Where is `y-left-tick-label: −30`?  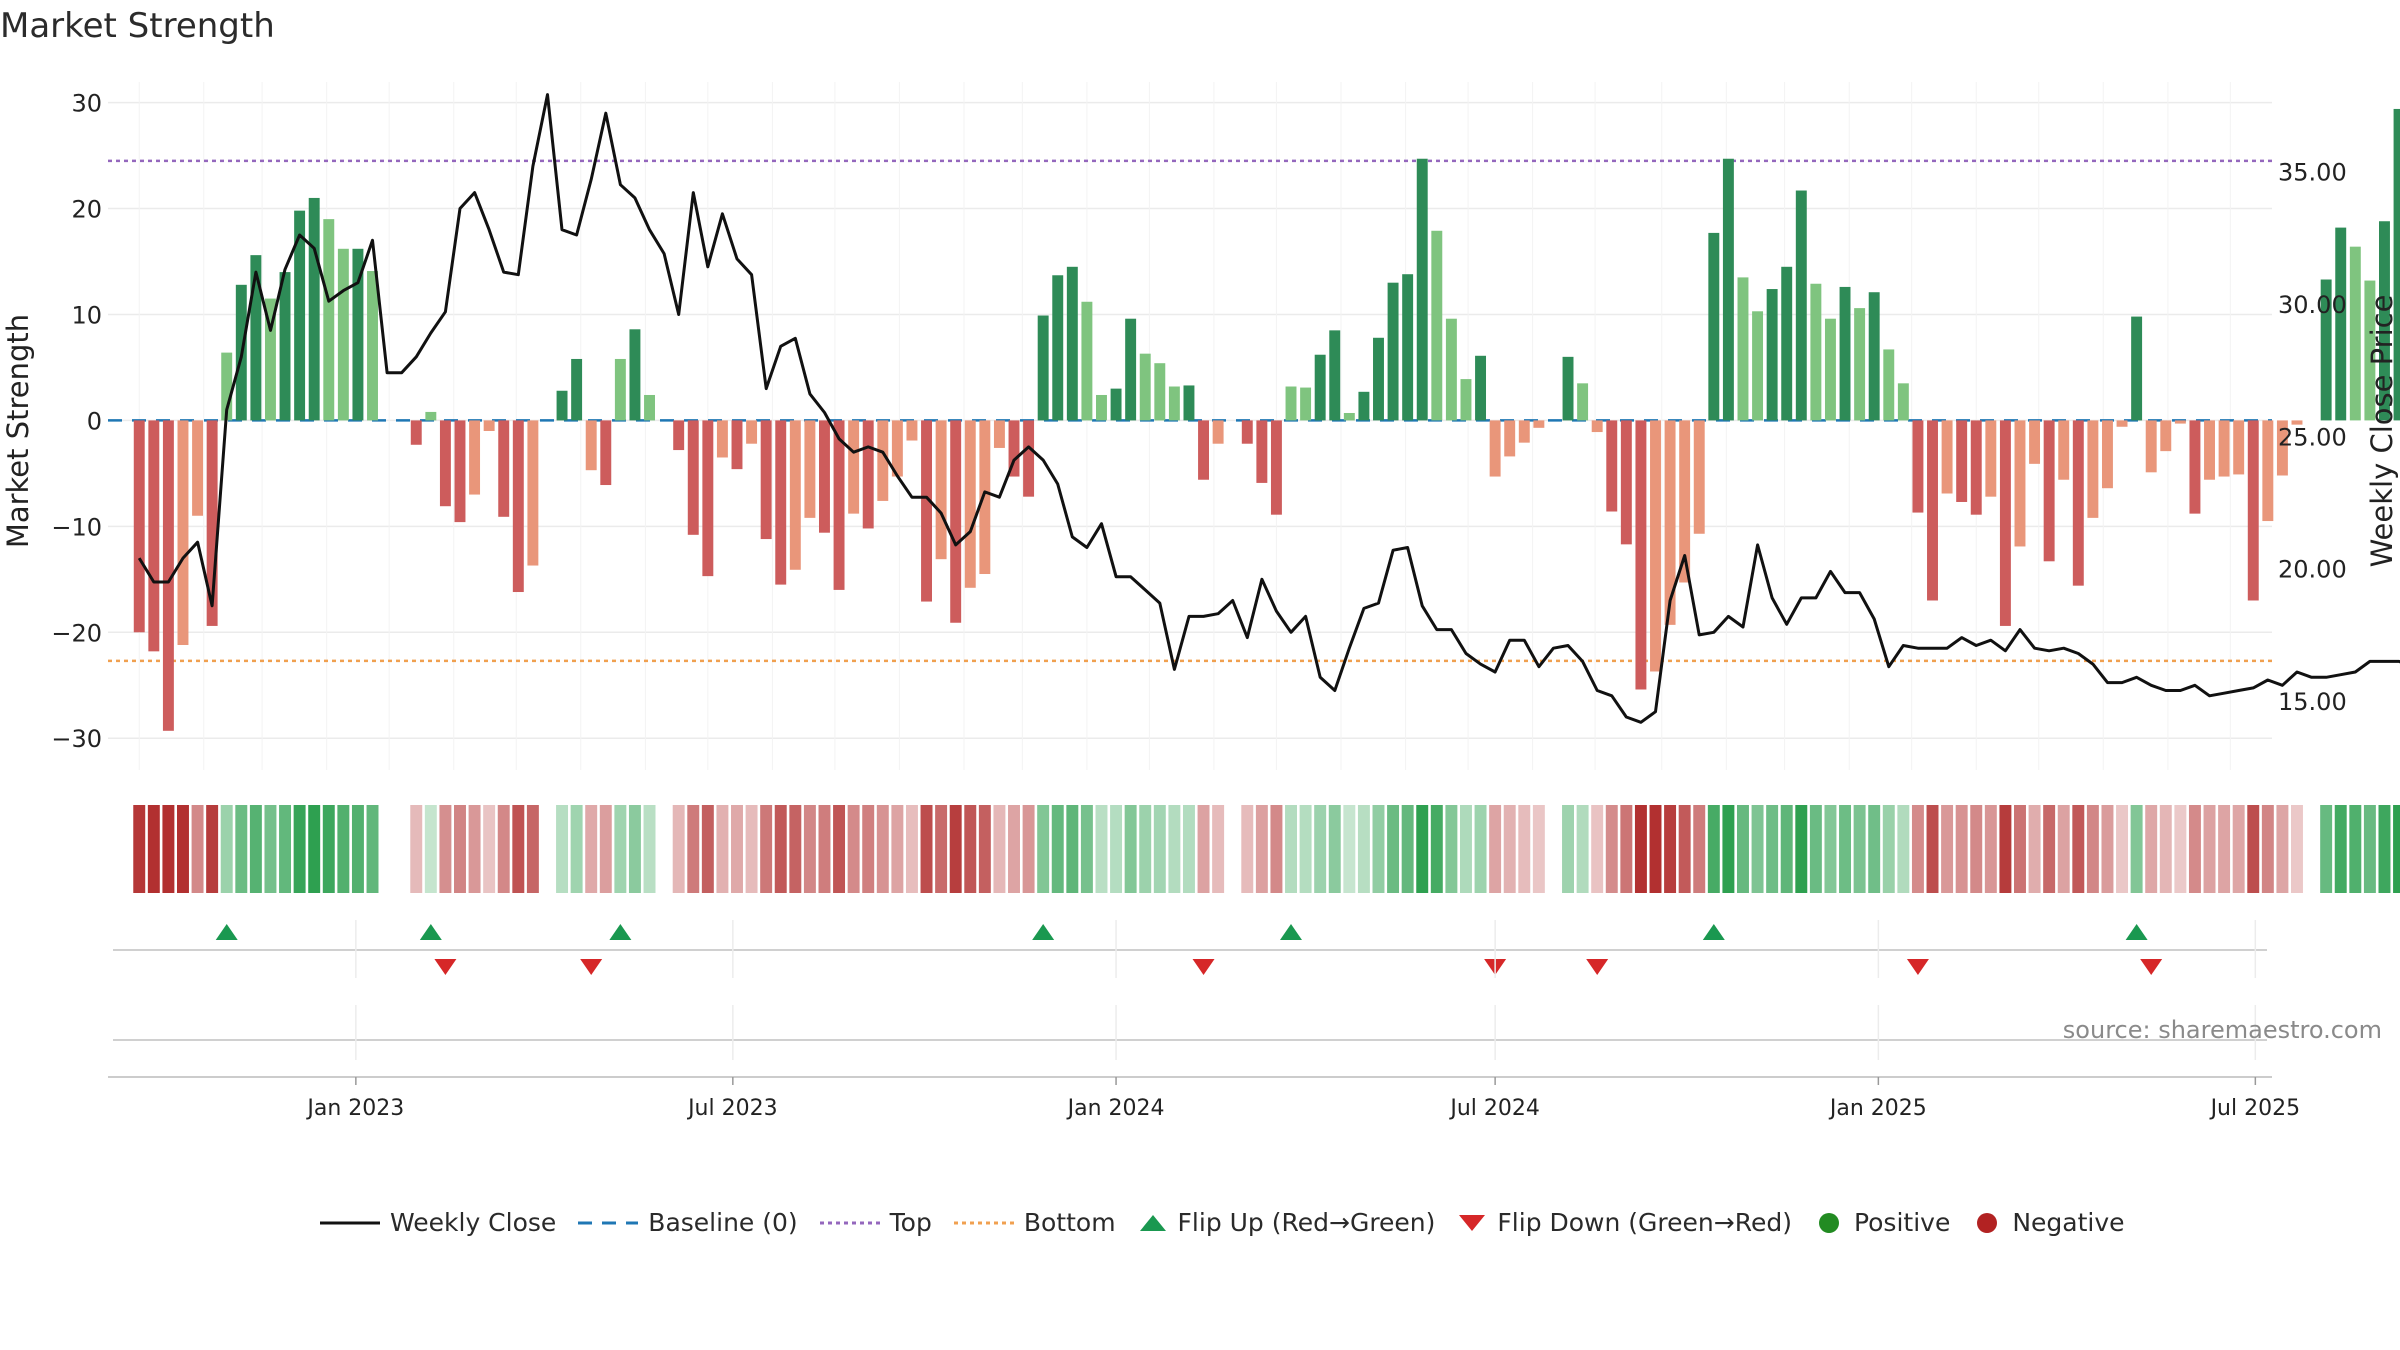 y-left-tick-label: −30 is located at coordinates (76, 739).